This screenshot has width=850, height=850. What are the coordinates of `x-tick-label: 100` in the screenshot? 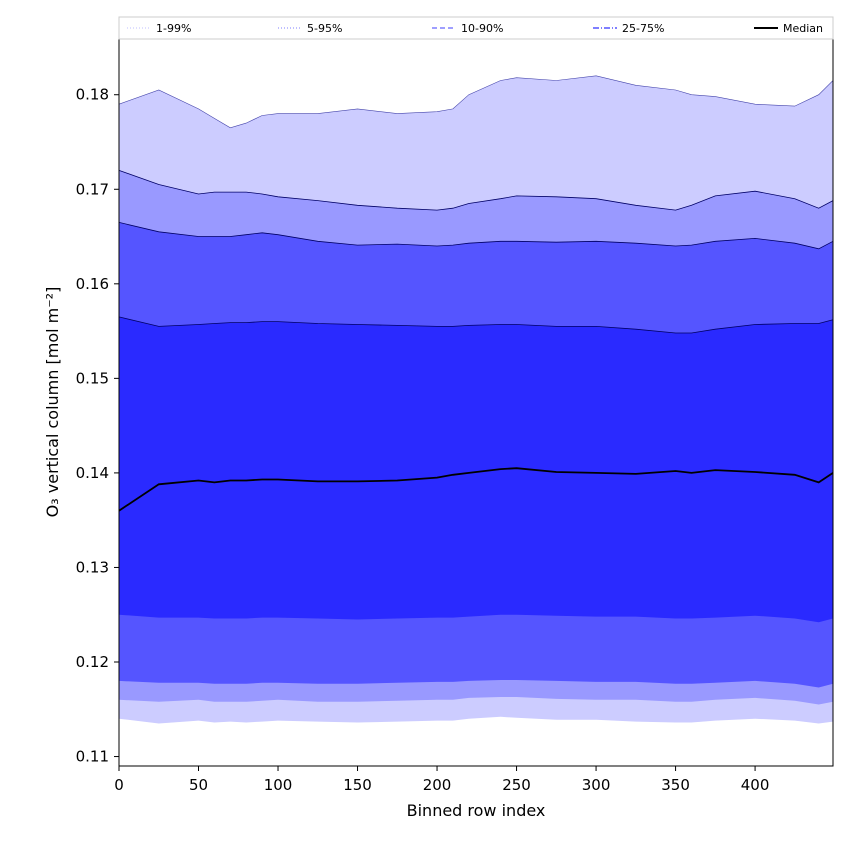 It's located at (278, 785).